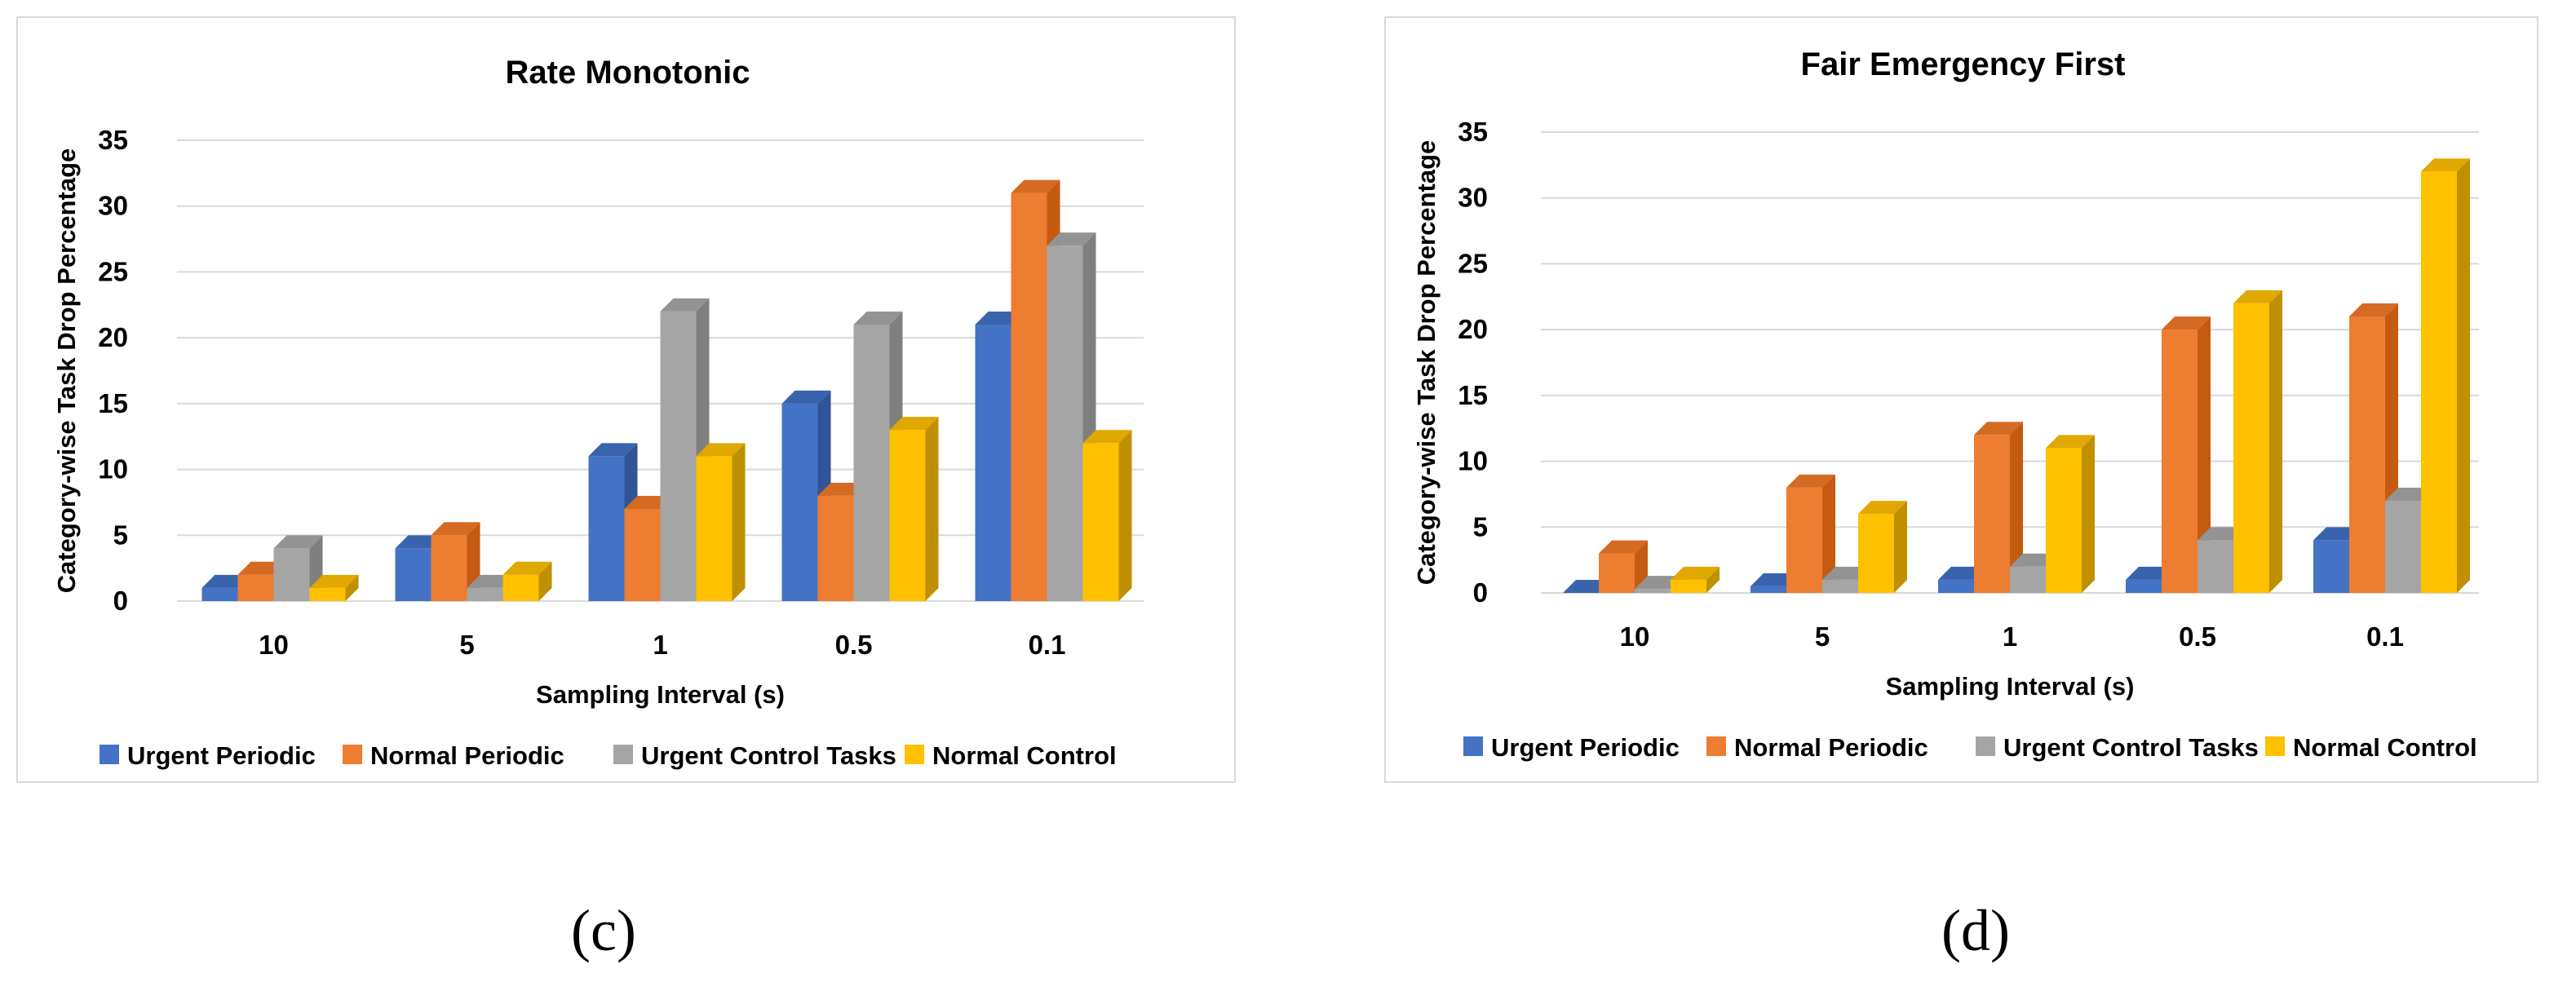  I want to click on chart-c-y-tick-0: 0, so click(120, 601).